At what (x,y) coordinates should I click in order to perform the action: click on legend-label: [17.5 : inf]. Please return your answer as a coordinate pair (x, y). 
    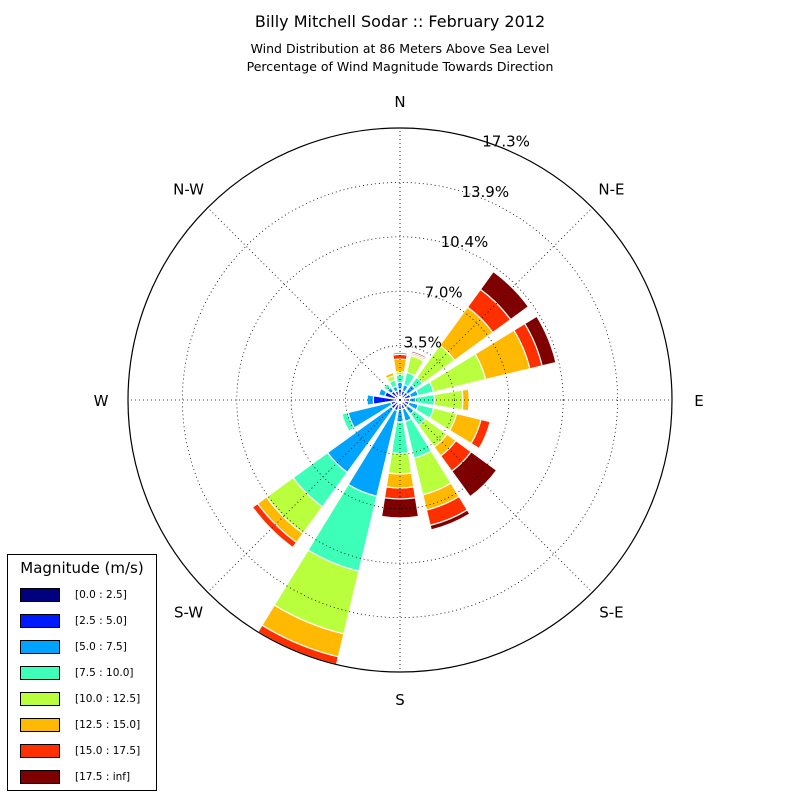
    Looking at the image, I should click on (103, 777).